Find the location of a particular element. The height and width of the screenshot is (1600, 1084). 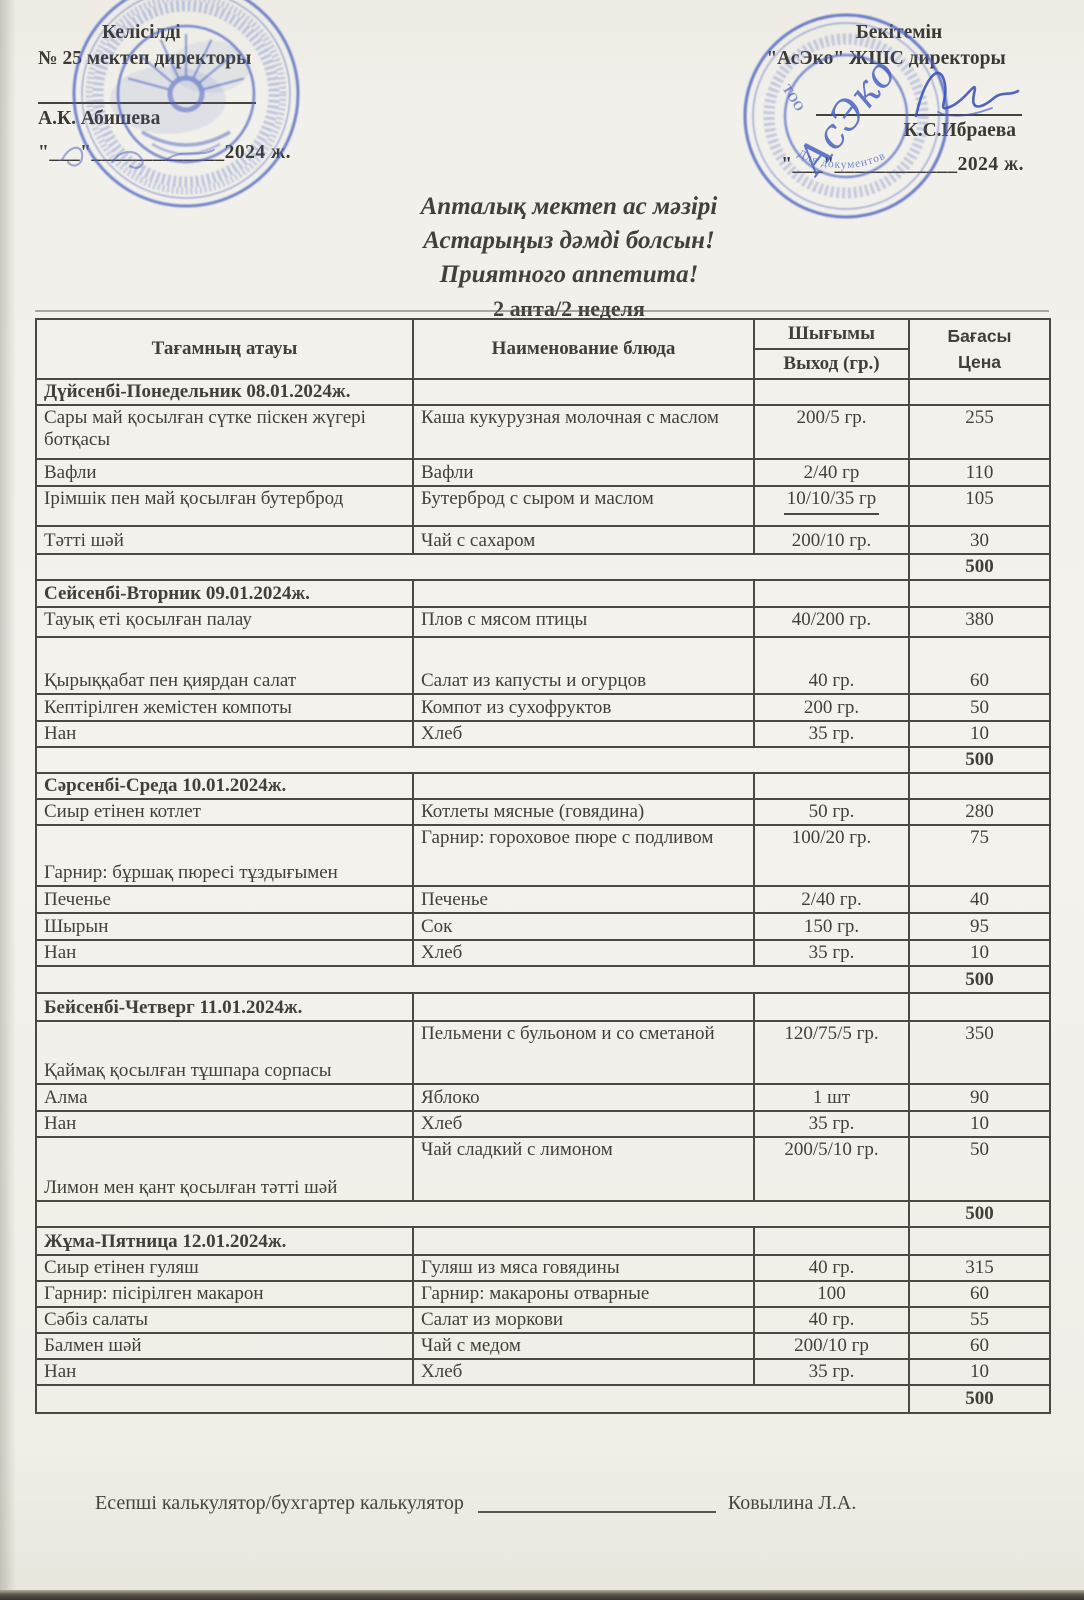

menu-day-row: Бейсенбі-Четверг 11.01.2024ж. is located at coordinates (543, 1007).